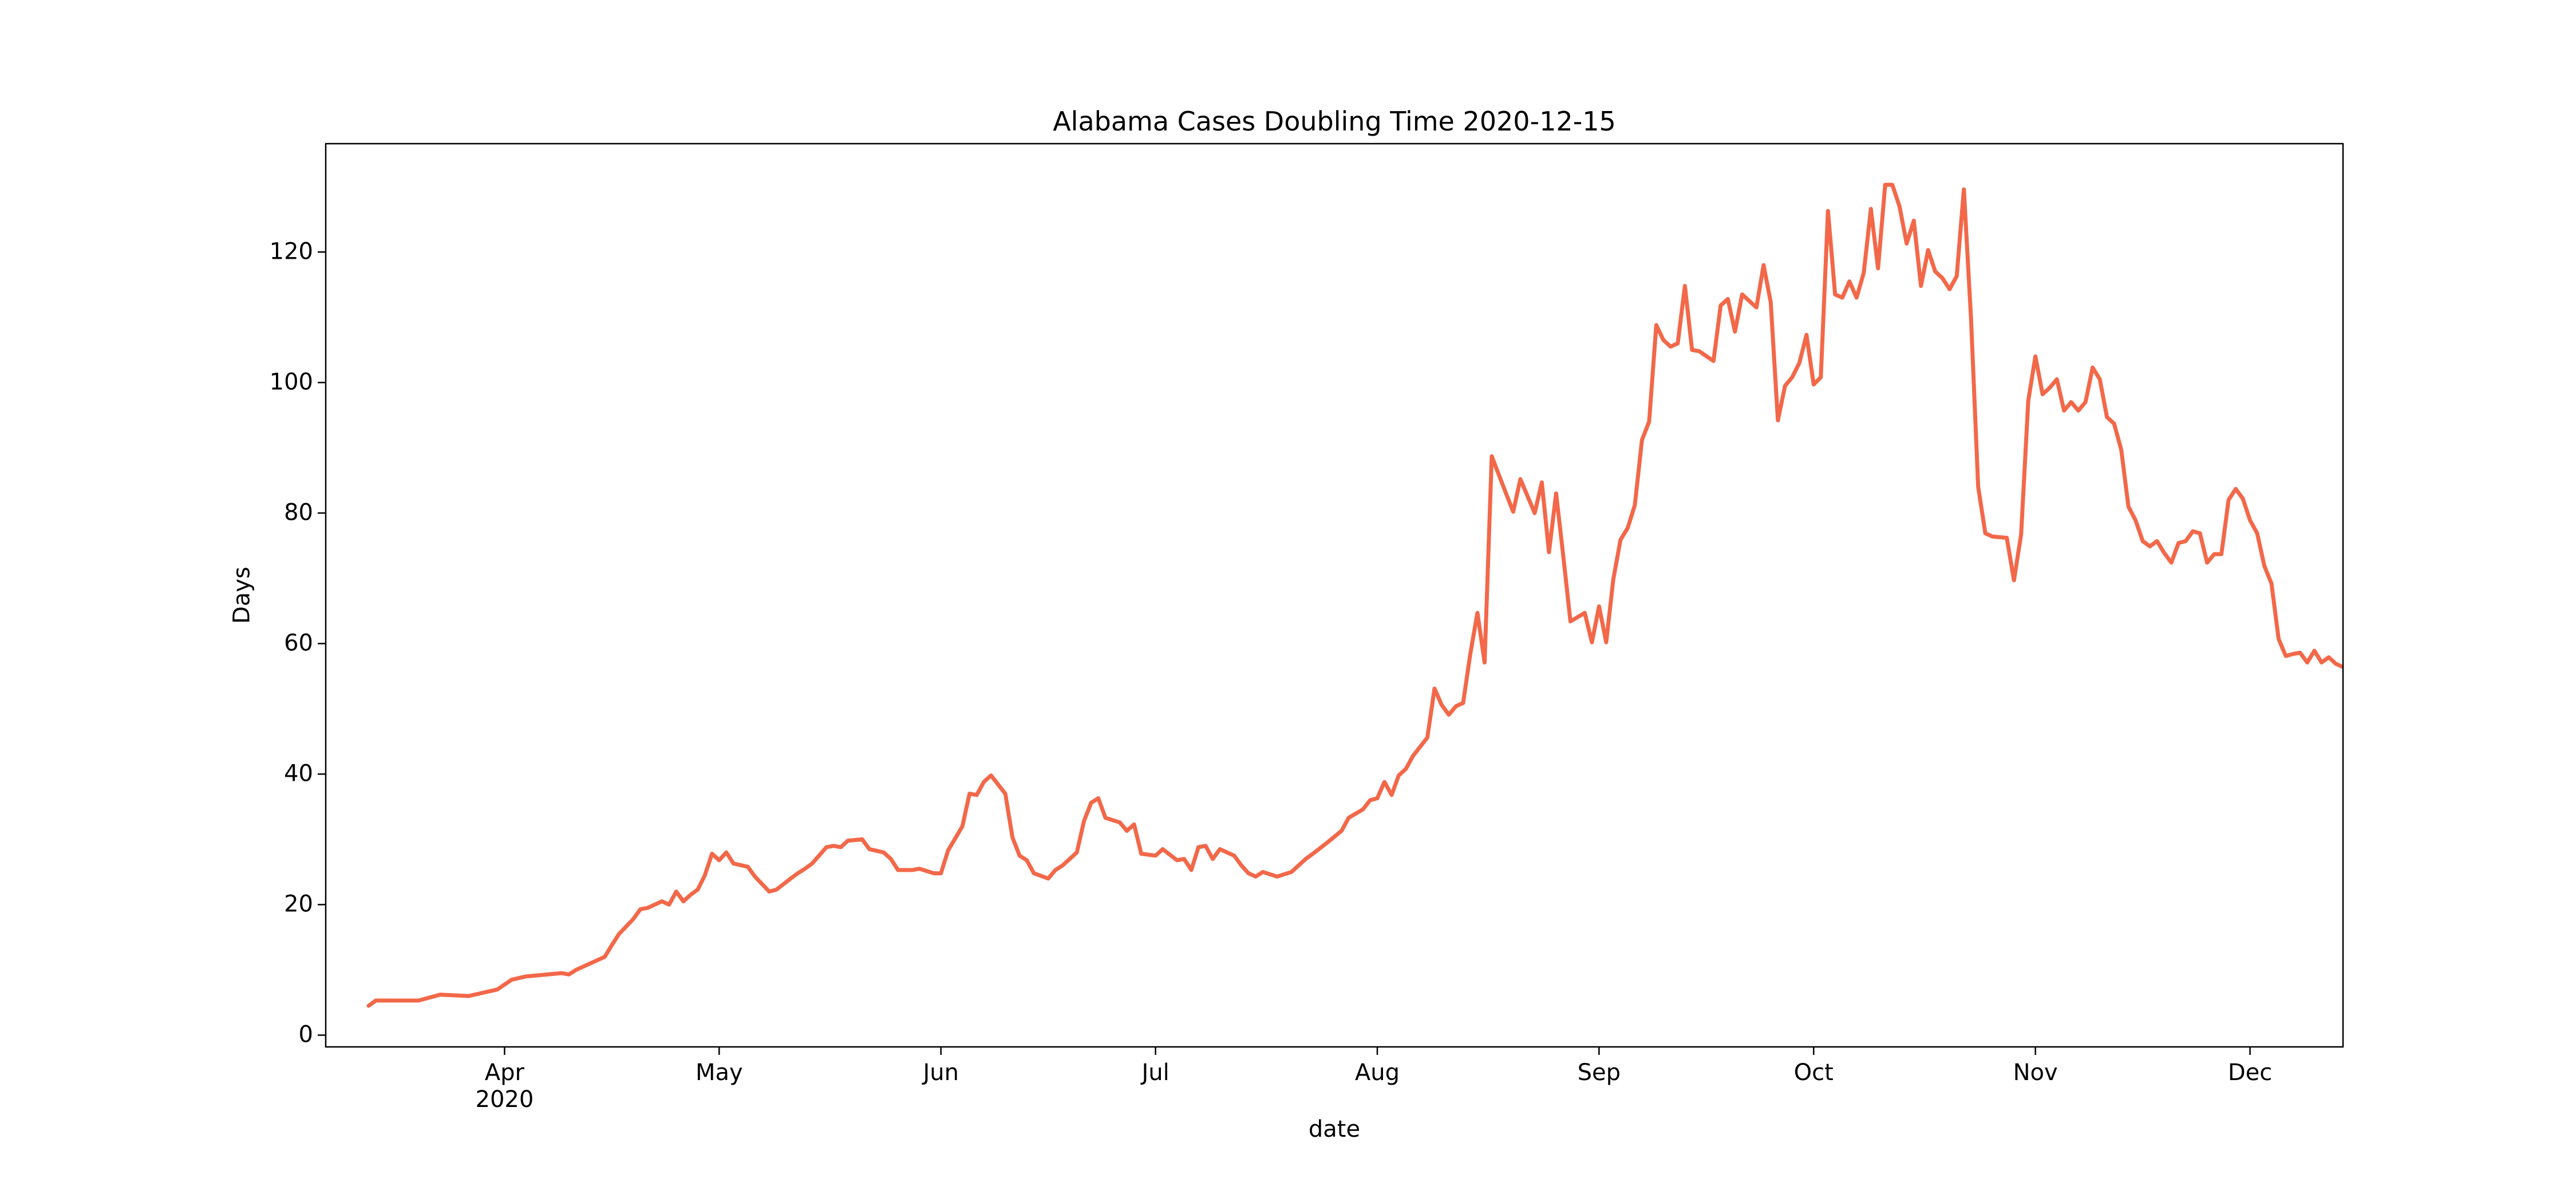 This screenshot has width=2576, height=1202. Describe the element at coordinates (941, 1073) in the screenshot. I see `x-tick-label: Jun` at that location.